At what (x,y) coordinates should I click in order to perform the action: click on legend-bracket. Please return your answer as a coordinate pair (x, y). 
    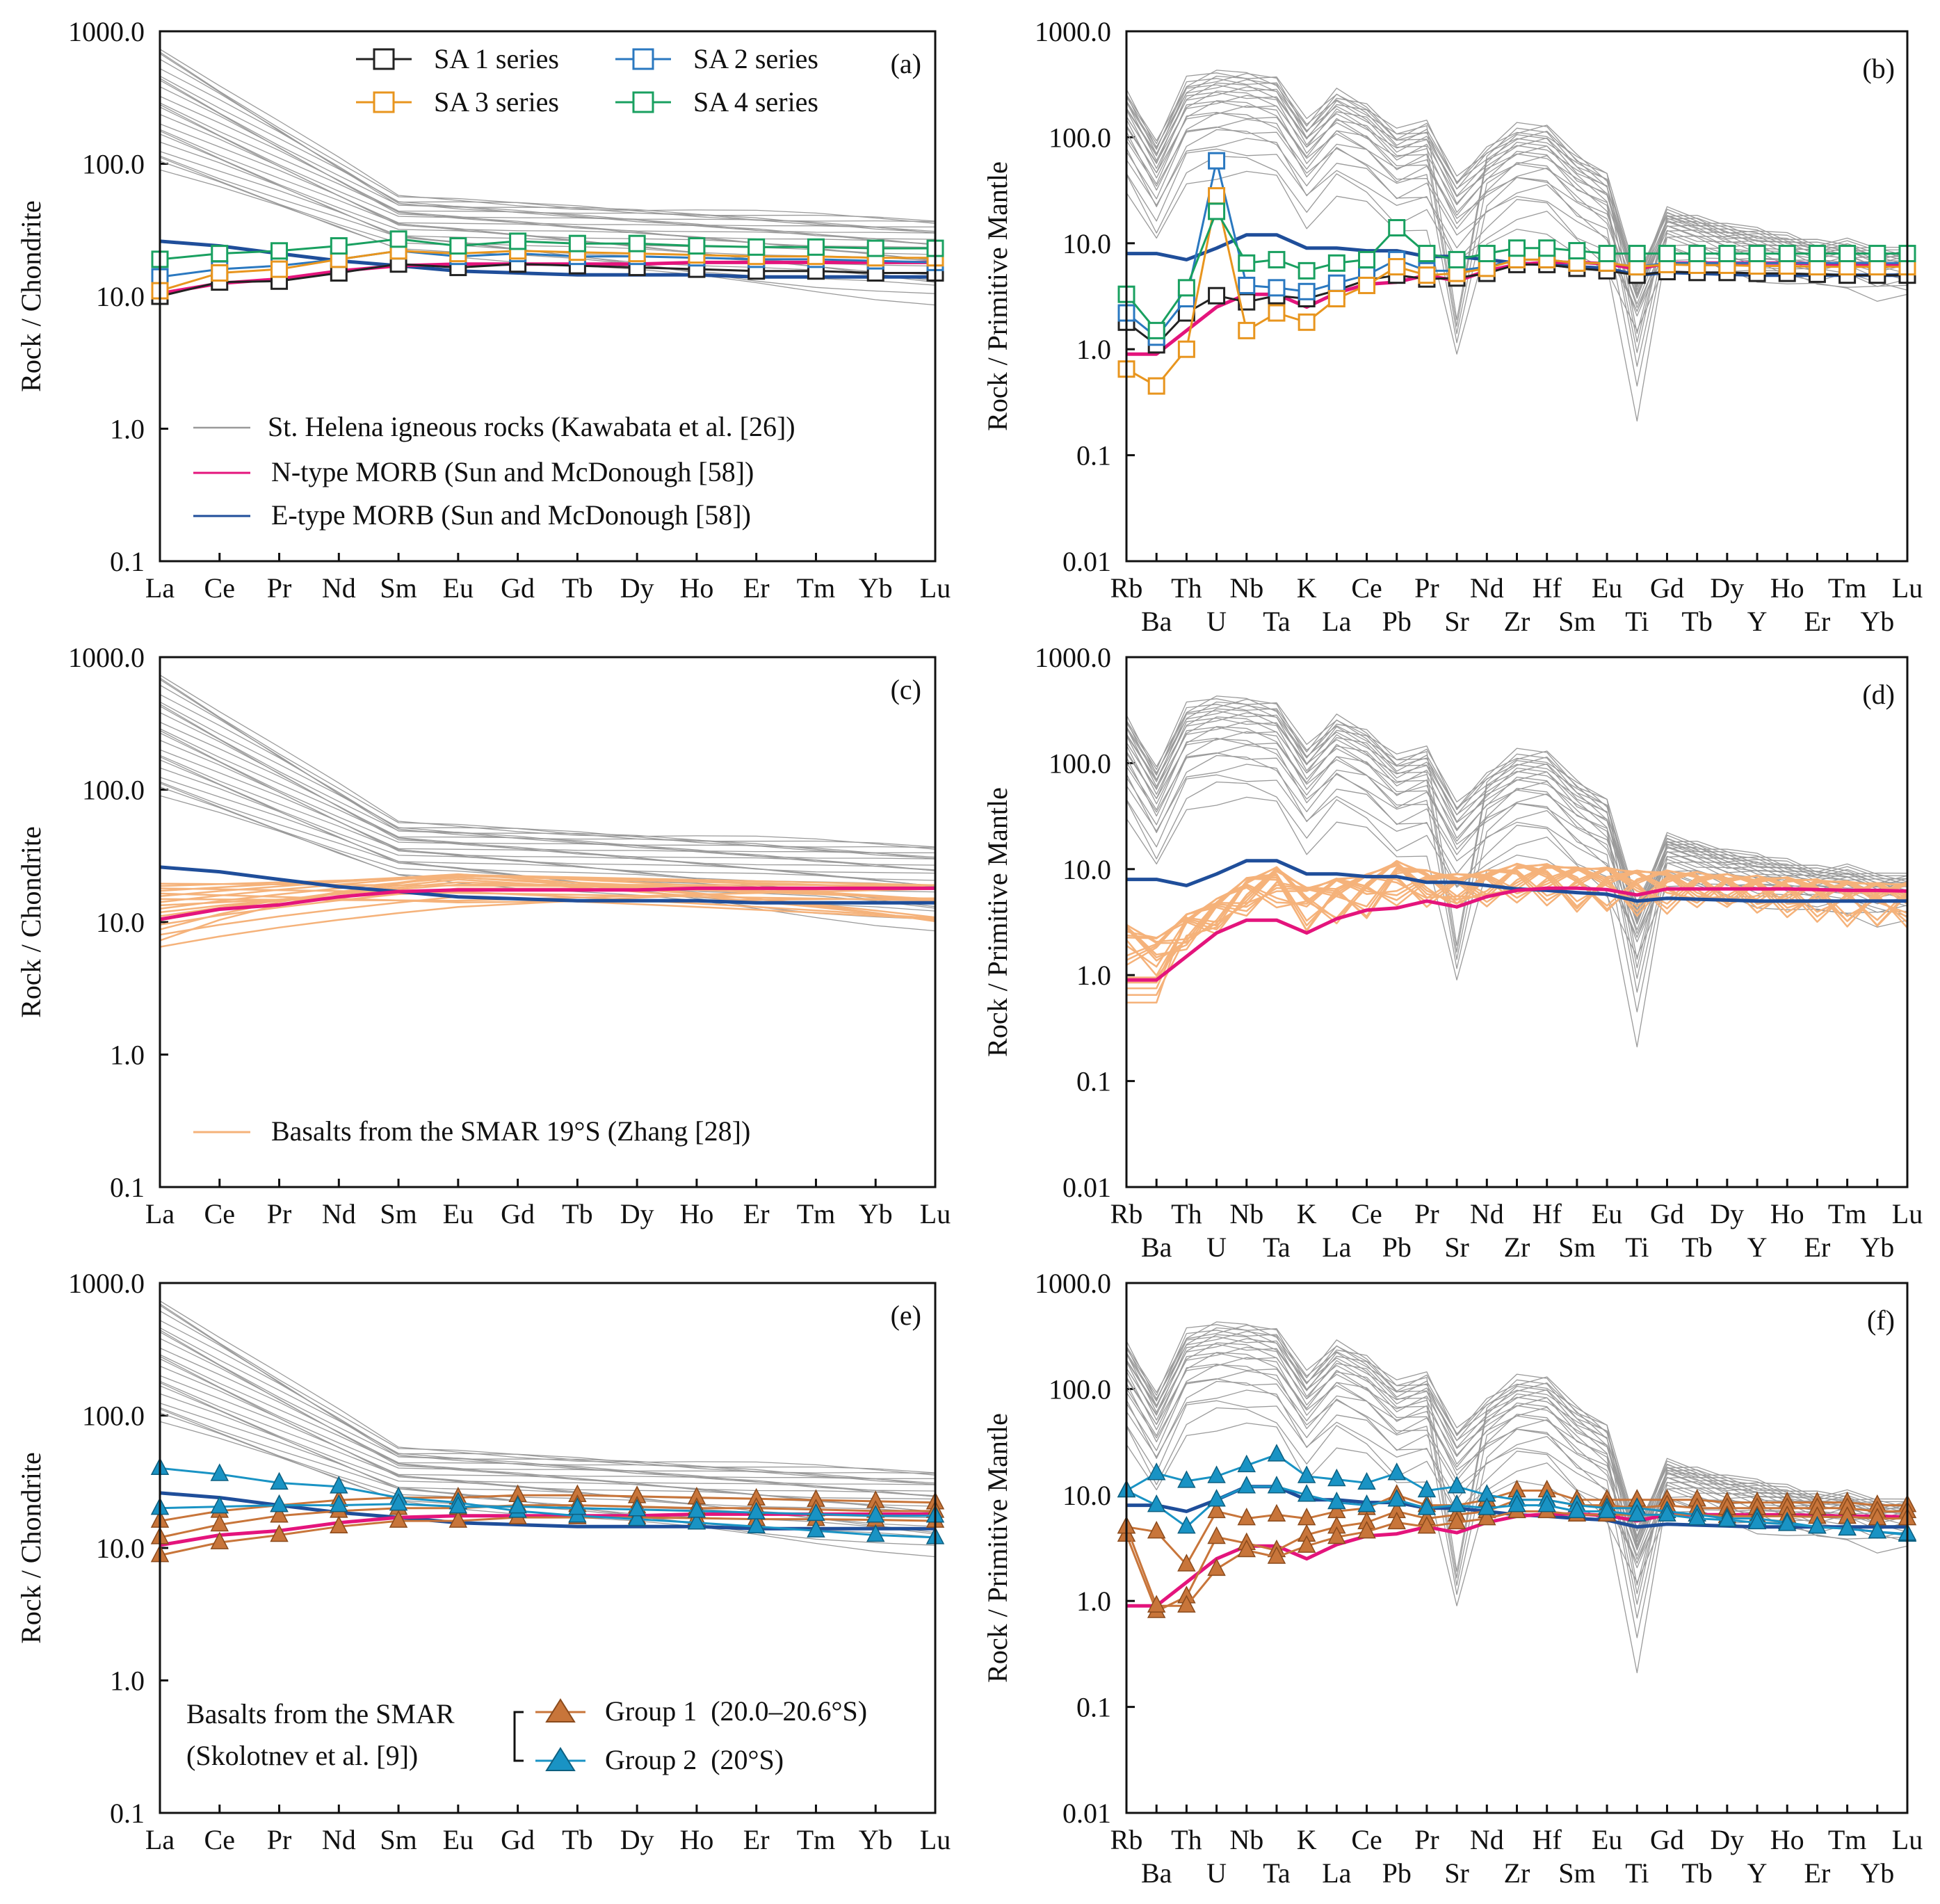
    Looking at the image, I should click on (518, 1736).